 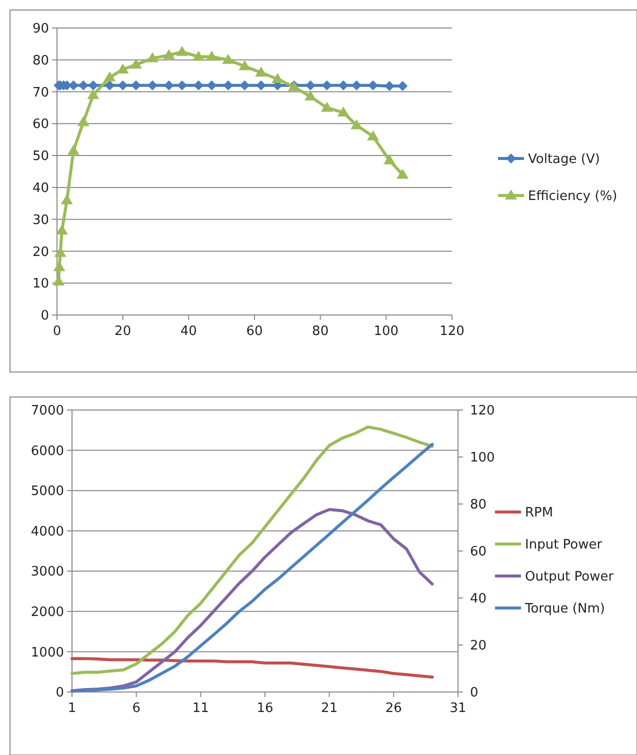 I want to click on legend-label: Efficiency (%), so click(x=573, y=196).